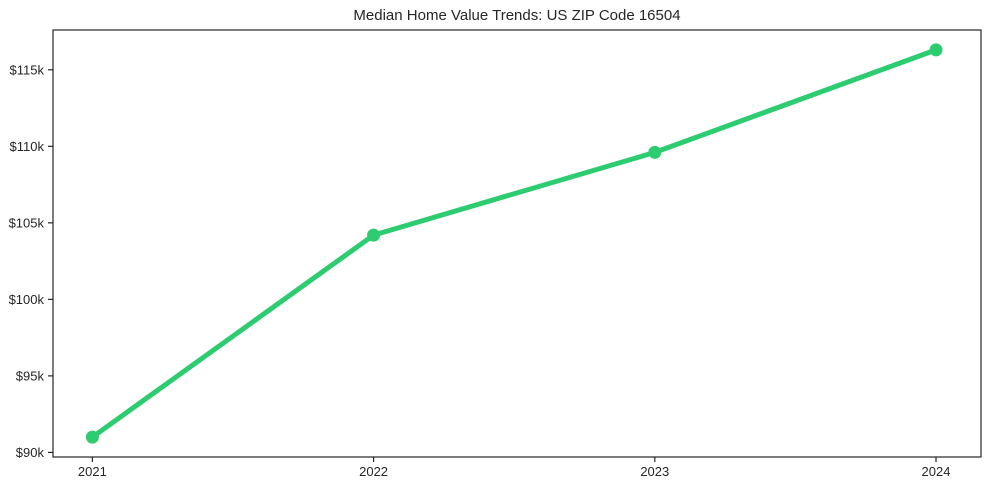  I want to click on x-axis: 2021 2022 2023 2024, so click(514, 468).